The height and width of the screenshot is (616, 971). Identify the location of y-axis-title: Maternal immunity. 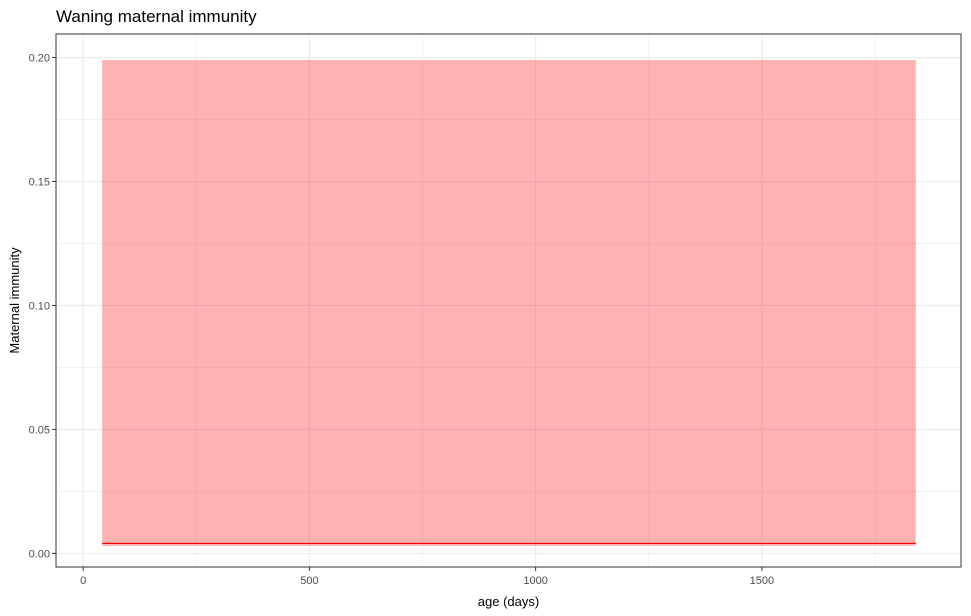
(14, 300).